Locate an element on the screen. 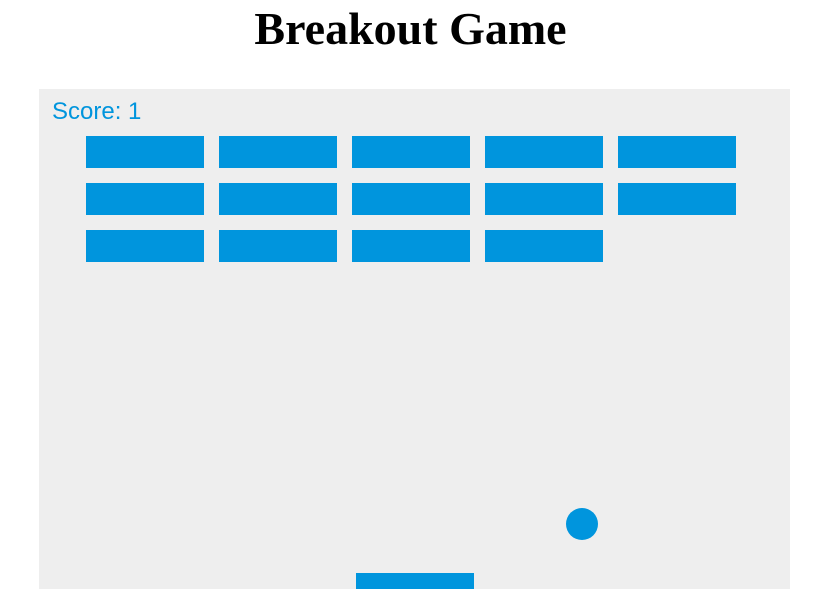  page-title: Breakout Game is located at coordinates (410, 28).